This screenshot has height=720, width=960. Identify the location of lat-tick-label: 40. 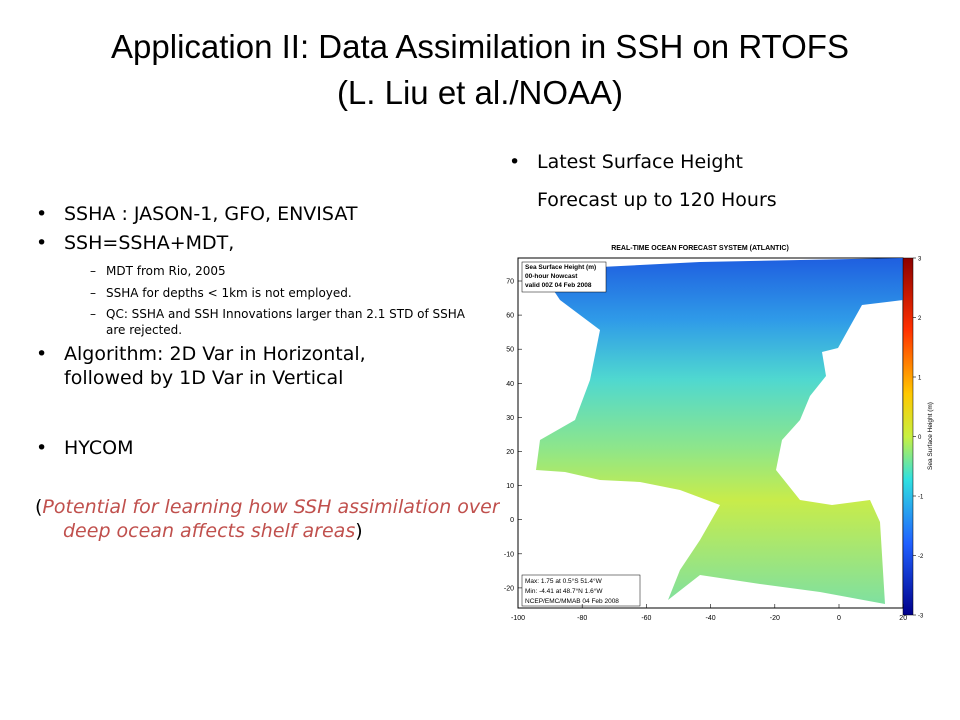
(510, 384).